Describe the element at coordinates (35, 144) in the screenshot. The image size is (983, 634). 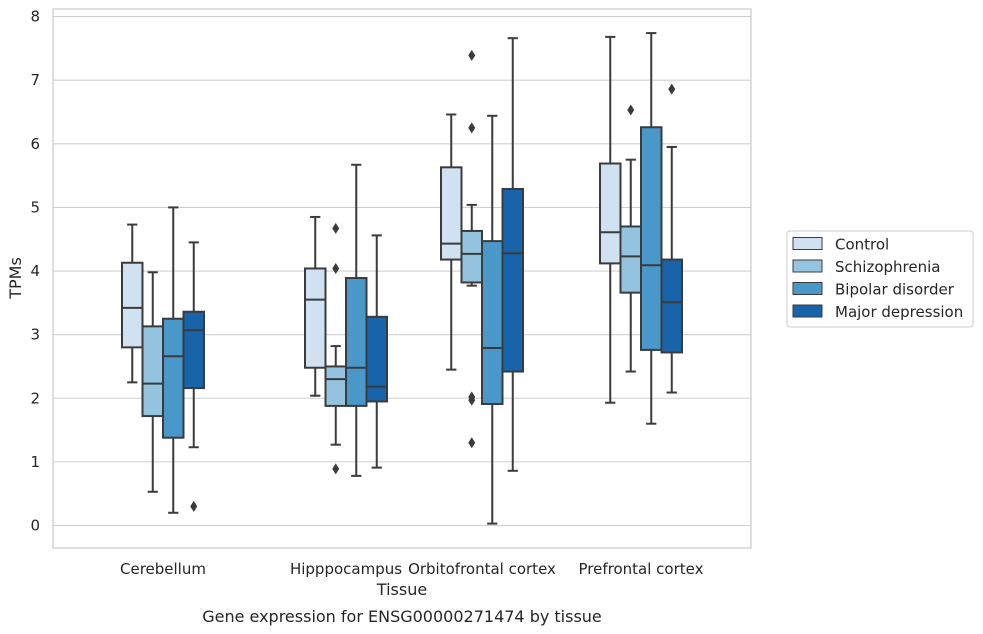
I see `y-tick-label: 6` at that location.